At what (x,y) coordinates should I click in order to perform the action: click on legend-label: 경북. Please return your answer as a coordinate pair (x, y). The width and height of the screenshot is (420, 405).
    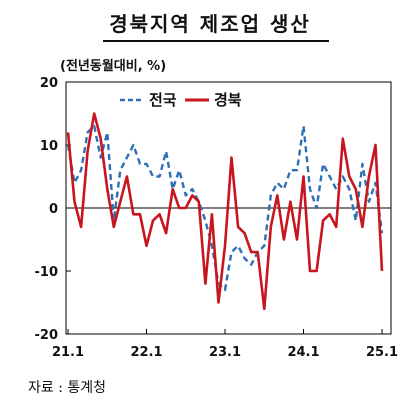
    Looking at the image, I should click on (228, 100).